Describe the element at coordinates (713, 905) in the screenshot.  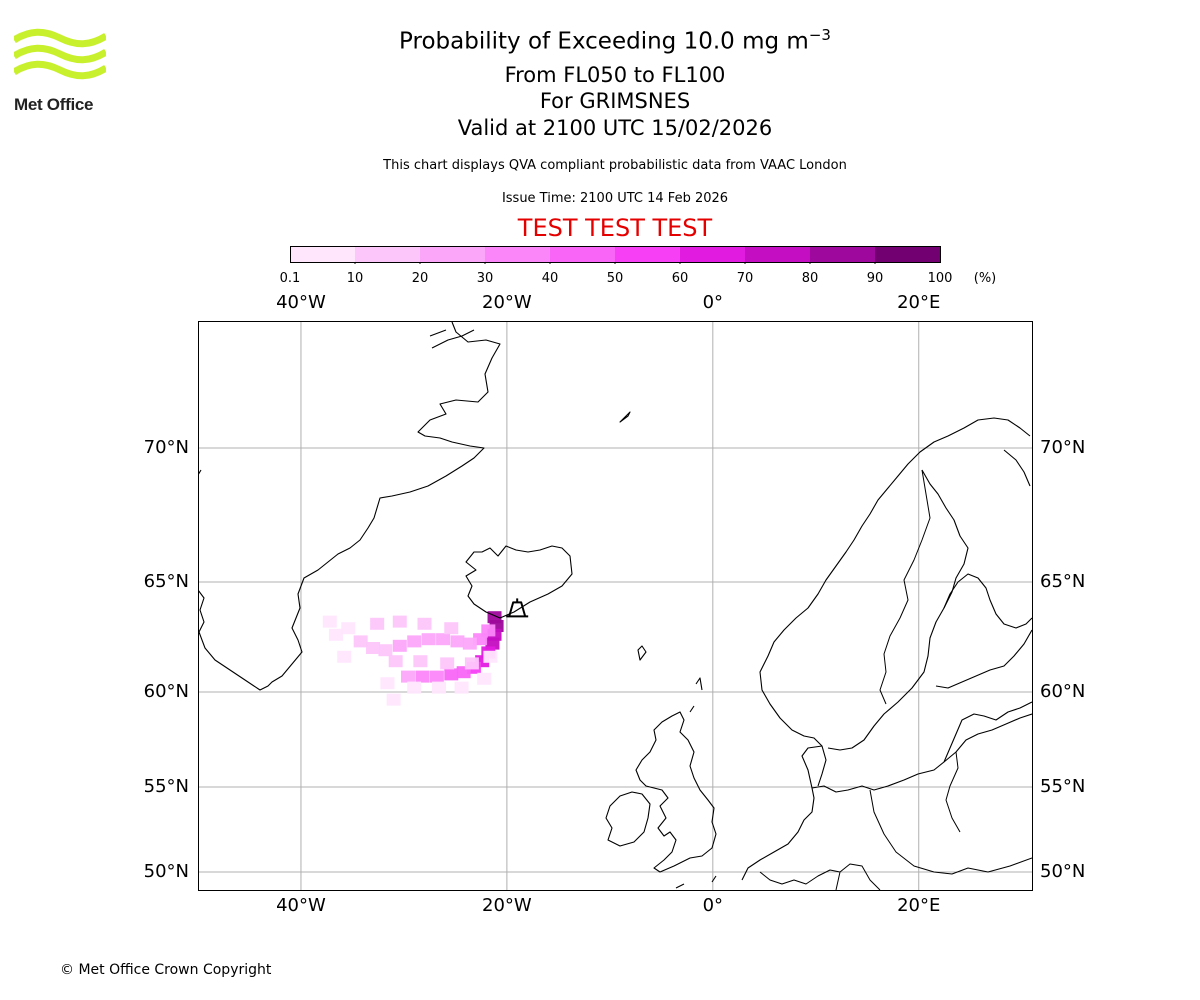
I see `lon-label-bottom: 0°` at that location.